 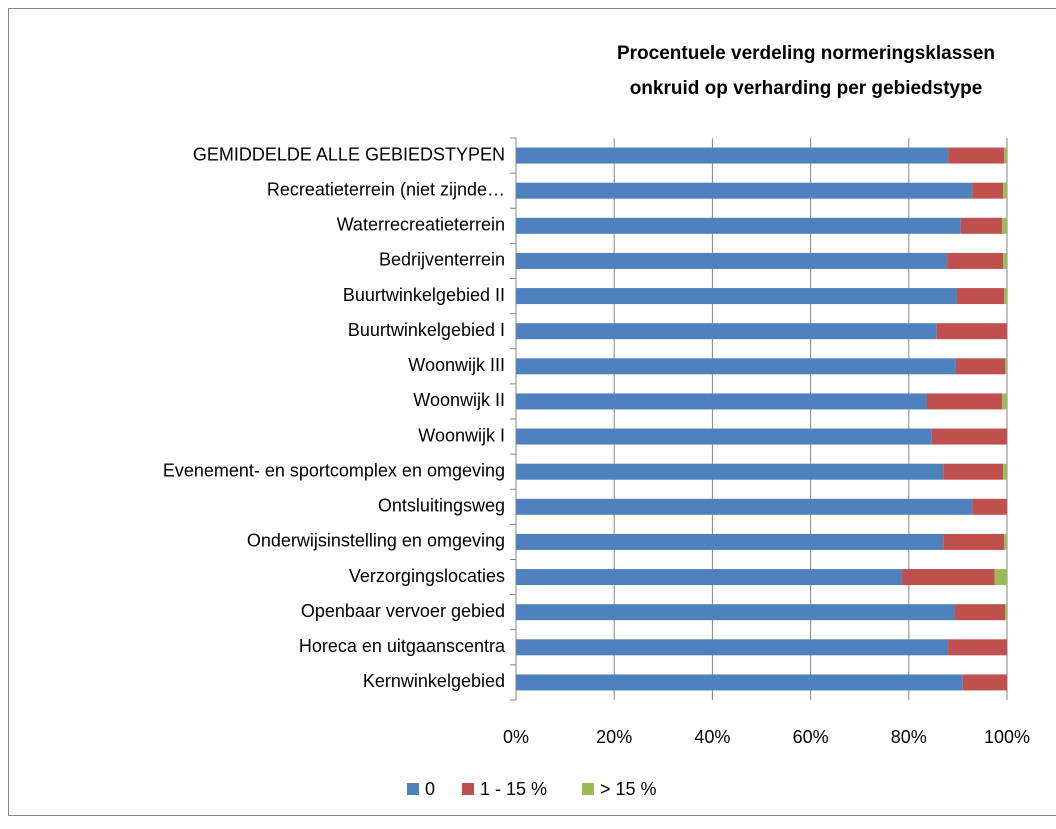 What do you see at coordinates (459, 400) in the screenshot?
I see `y-tick-label: Woonwijk II` at bounding box center [459, 400].